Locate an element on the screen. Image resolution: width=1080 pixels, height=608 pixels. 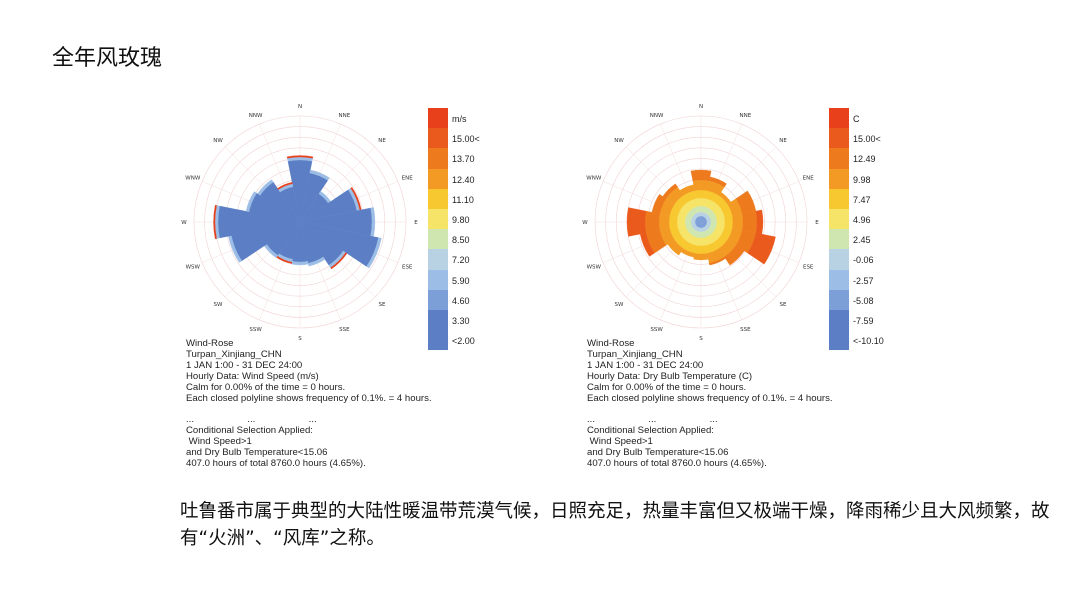
legend-label: 9.80 is located at coordinates (461, 219).